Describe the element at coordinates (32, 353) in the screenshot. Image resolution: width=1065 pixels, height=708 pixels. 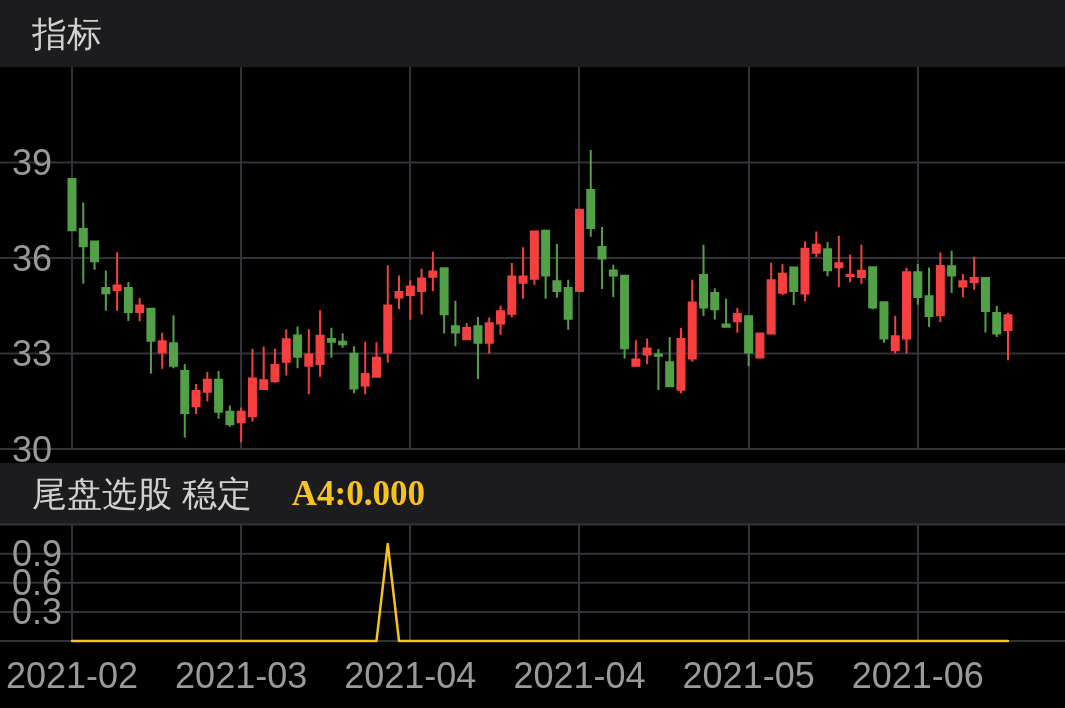
I see `ytick: 33` at that location.